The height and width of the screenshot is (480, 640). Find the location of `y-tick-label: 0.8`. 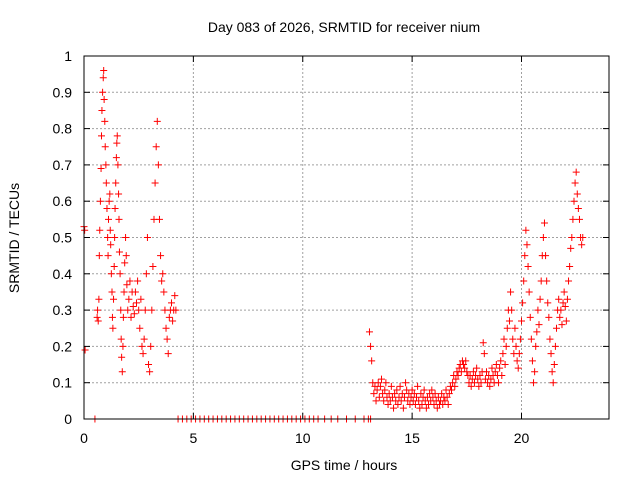

y-tick-label: 0.8 is located at coordinates (63, 129).